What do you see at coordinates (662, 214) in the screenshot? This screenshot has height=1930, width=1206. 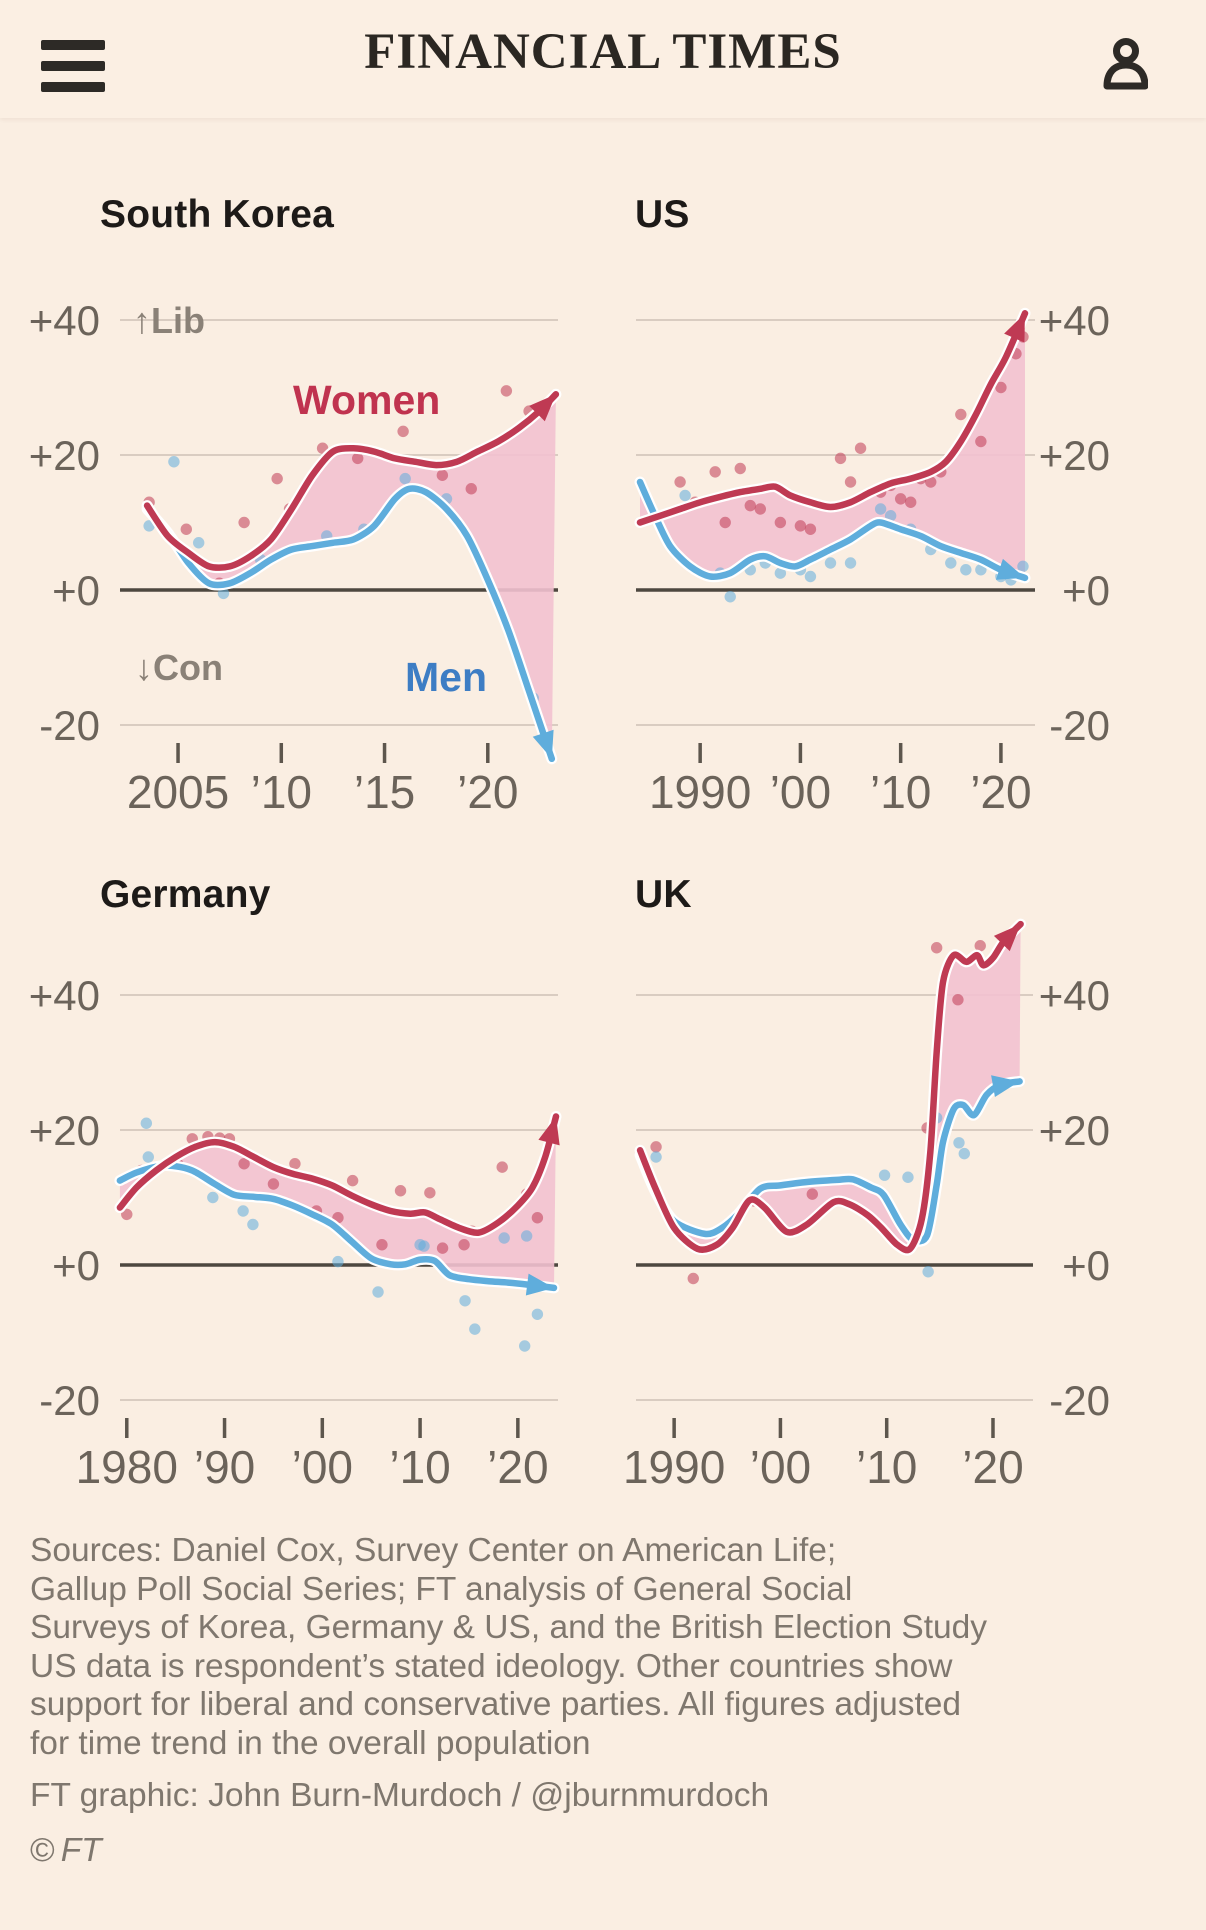 I see `chart-title: US` at bounding box center [662, 214].